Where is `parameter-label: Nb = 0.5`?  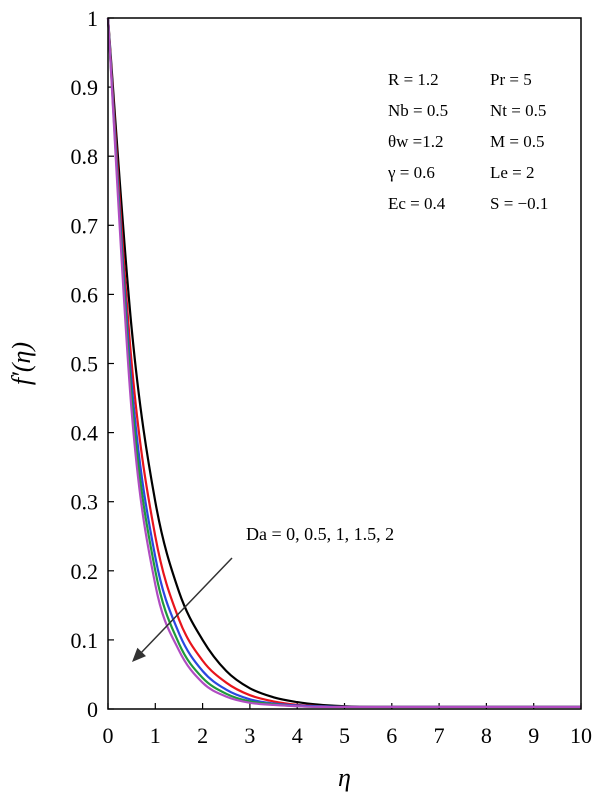
parameter-label: Nb = 0.5 is located at coordinates (418, 110).